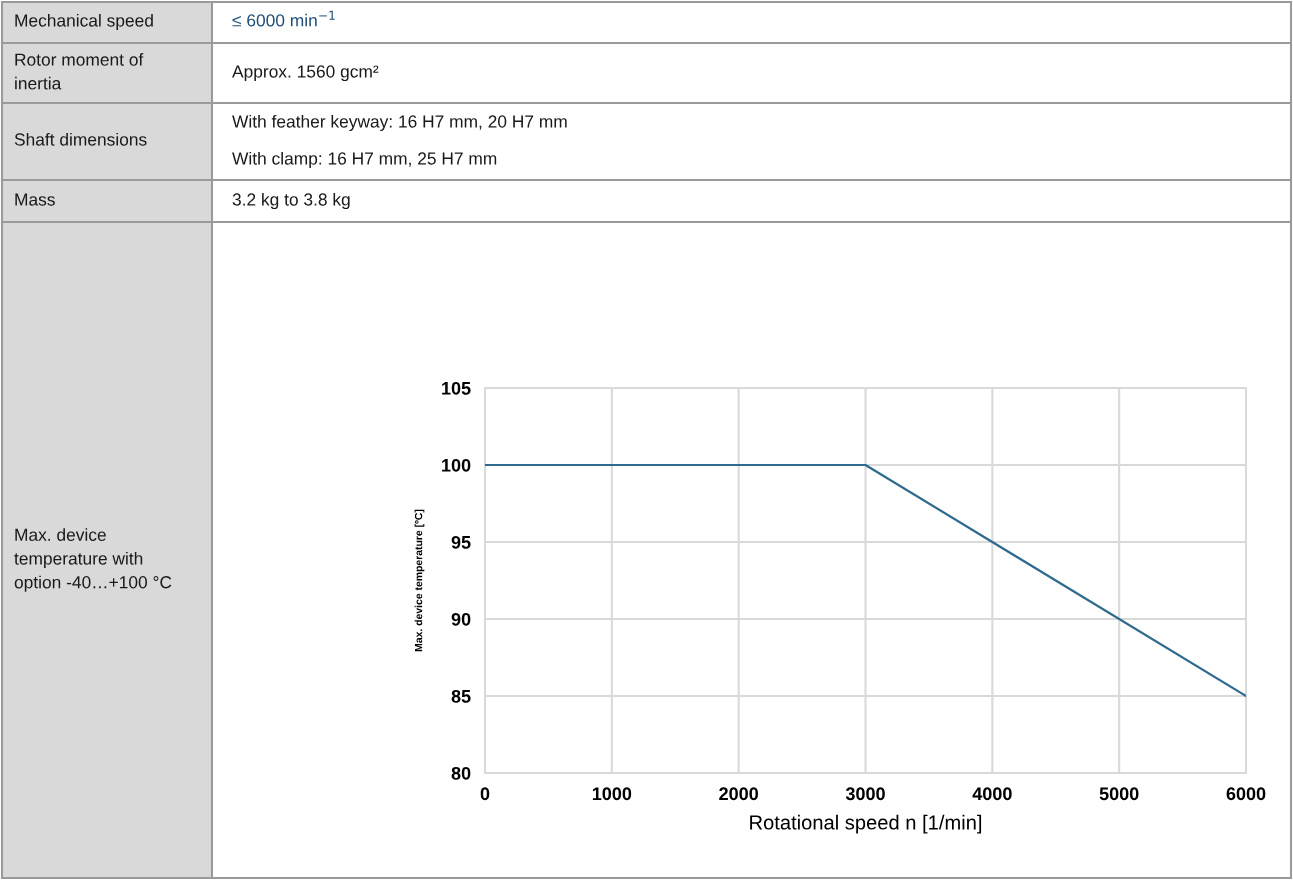 This screenshot has height=880, width=1293. I want to click on x-tick-label: 4000, so click(992, 794).